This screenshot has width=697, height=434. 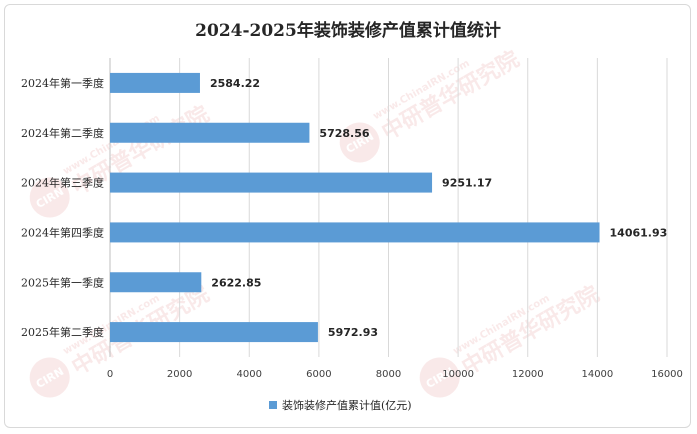 I want to click on data-label: 2622.85, so click(x=236, y=282).